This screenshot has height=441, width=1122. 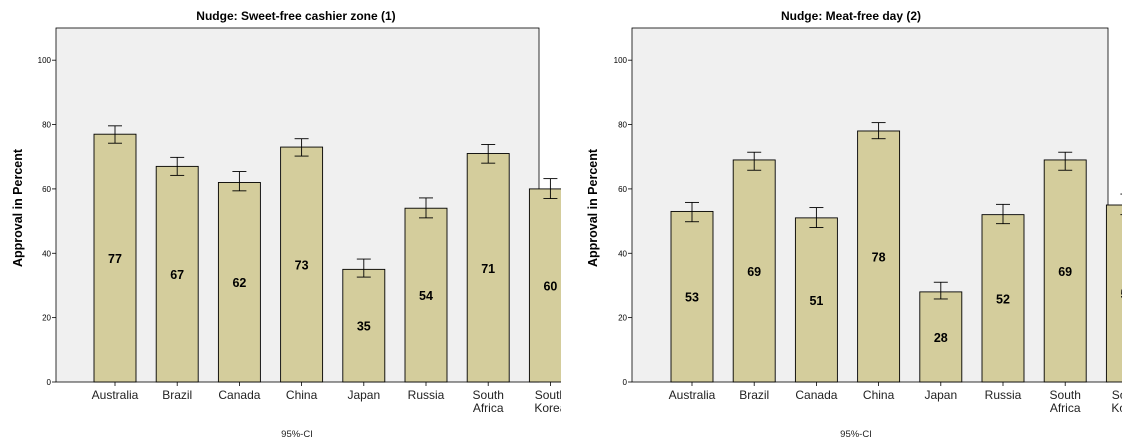 What do you see at coordinates (851, 16) in the screenshot?
I see `chart-title: Nudge: Meat-free day (2)` at bounding box center [851, 16].